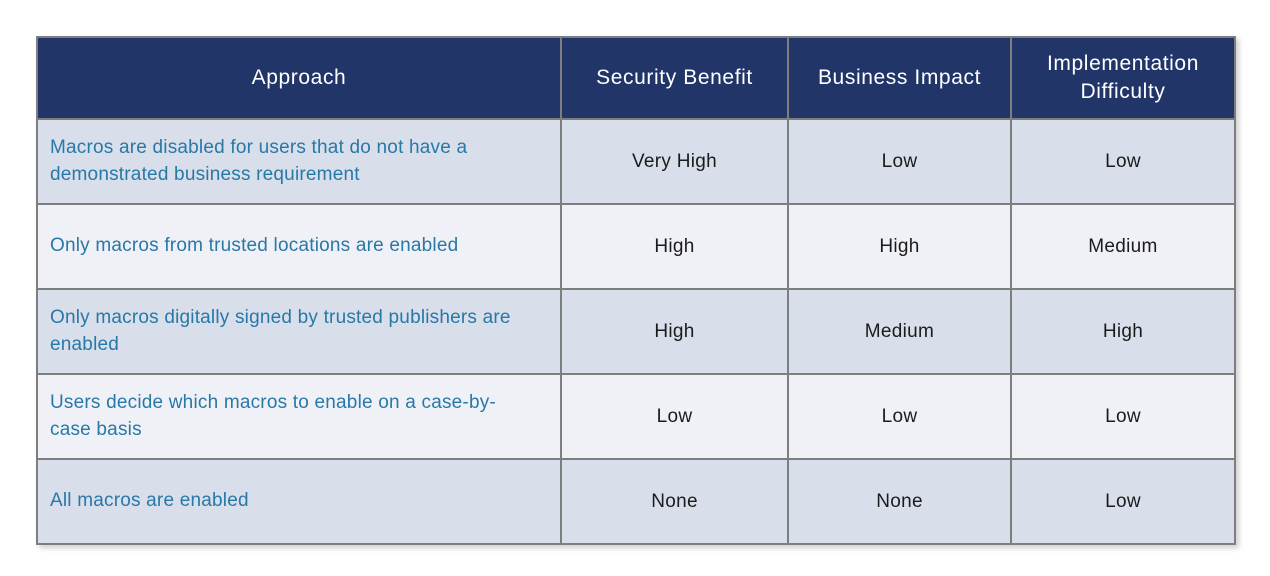 Image resolution: width=1270 pixels, height=576 pixels. Describe the element at coordinates (899, 331) in the screenshot. I see `business-impact-cell: Medium` at that location.